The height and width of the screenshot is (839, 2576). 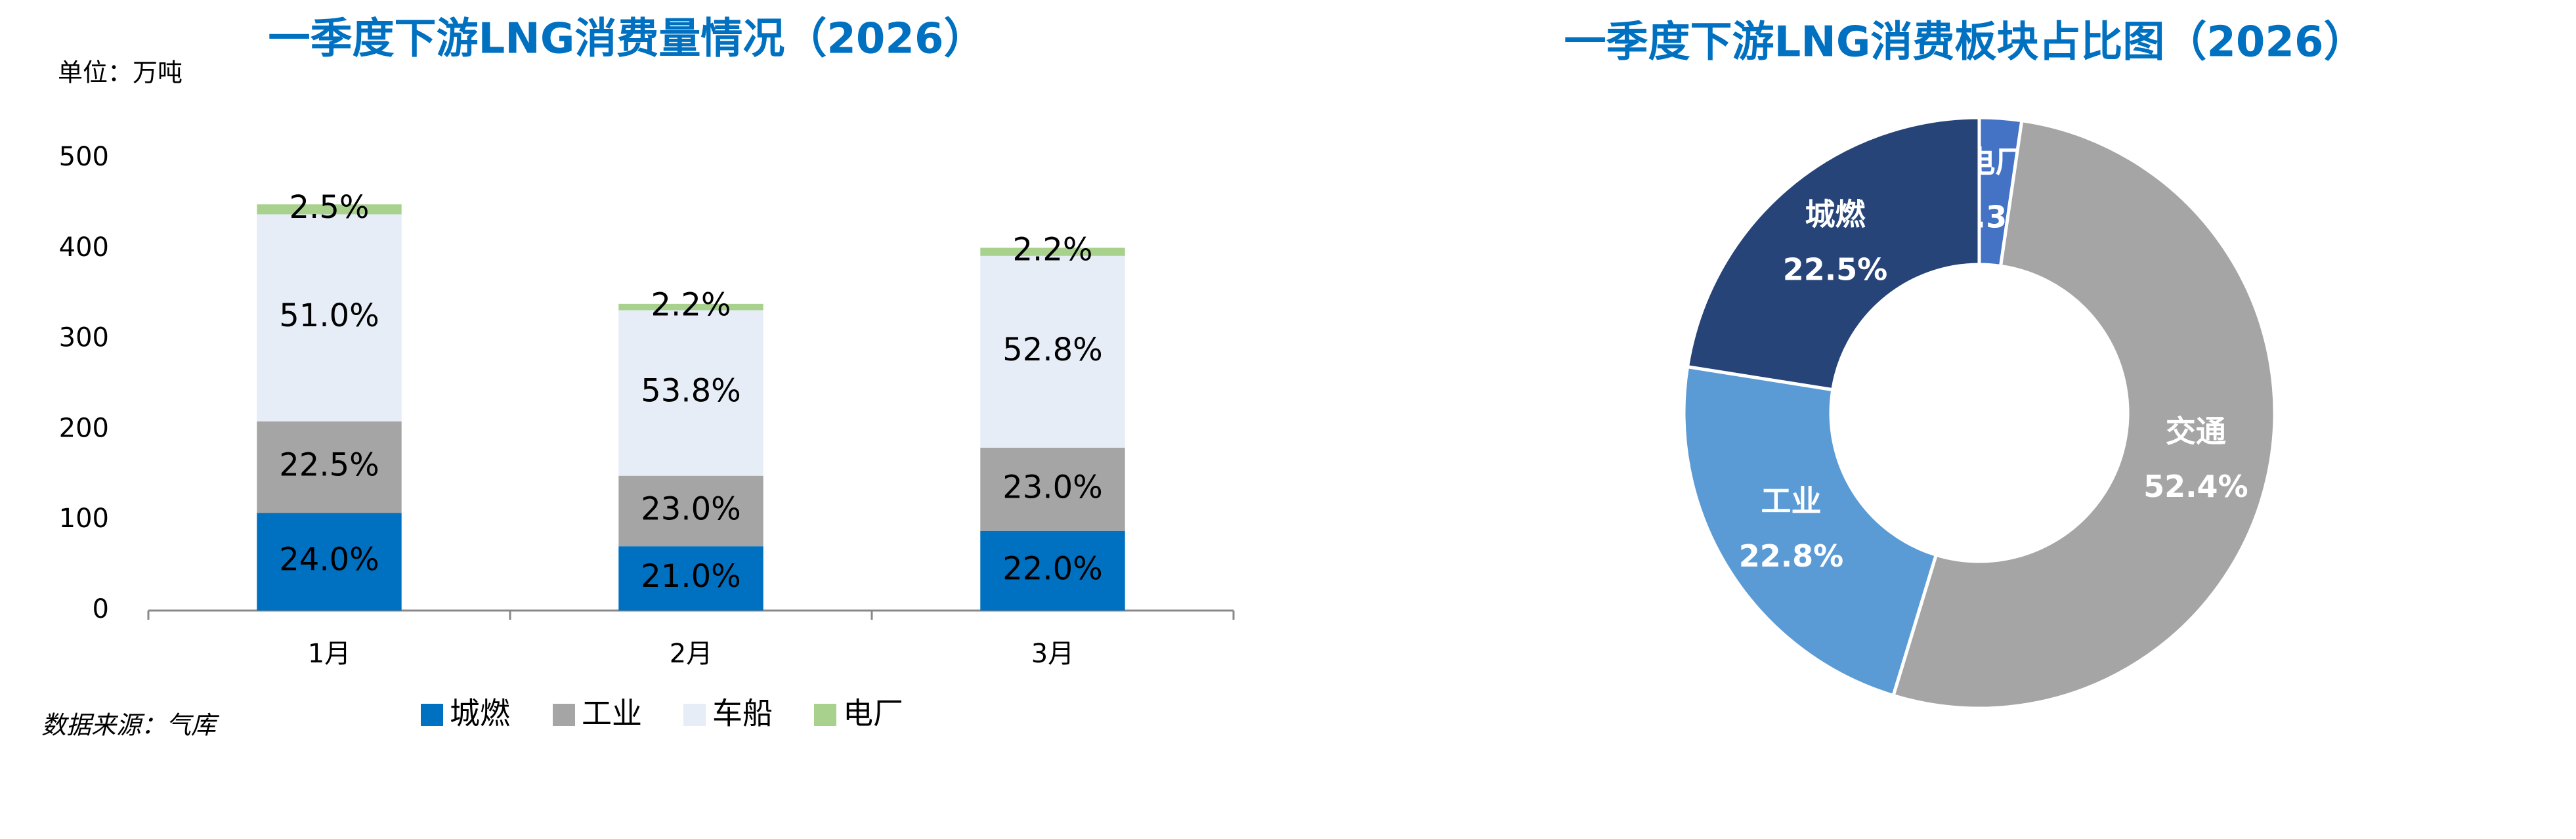 What do you see at coordinates (1835, 214) in the screenshot?
I see `slice-label: 城燃` at bounding box center [1835, 214].